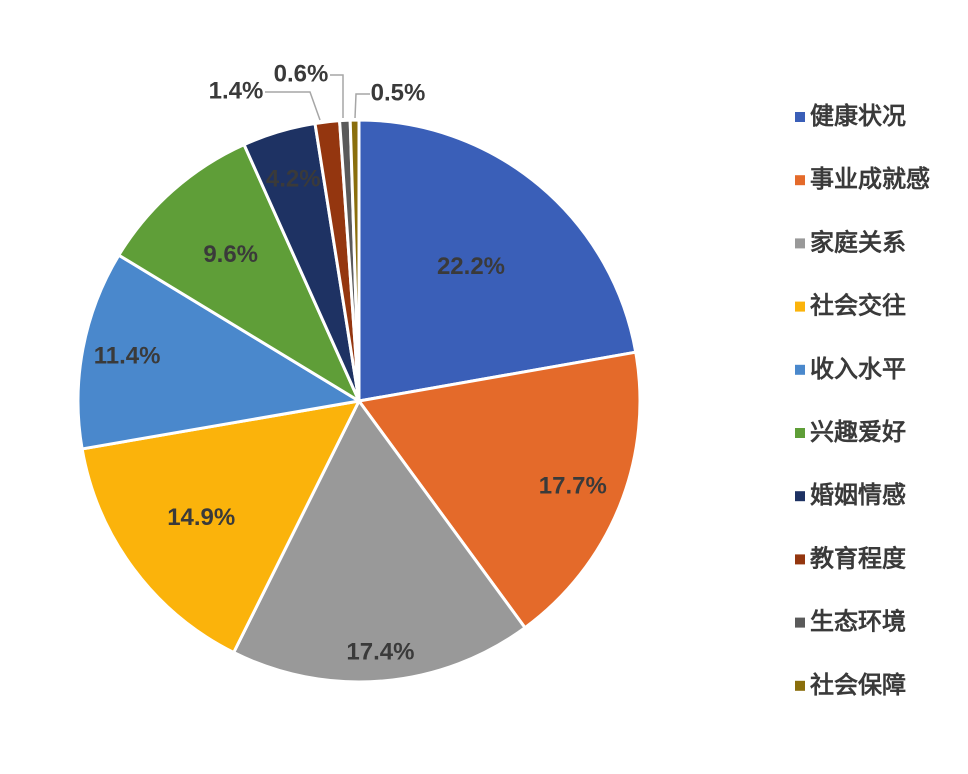 This screenshot has height=774, width=968. What do you see at coordinates (858, 306) in the screenshot?
I see `legend-label-4: 社会交往` at bounding box center [858, 306].